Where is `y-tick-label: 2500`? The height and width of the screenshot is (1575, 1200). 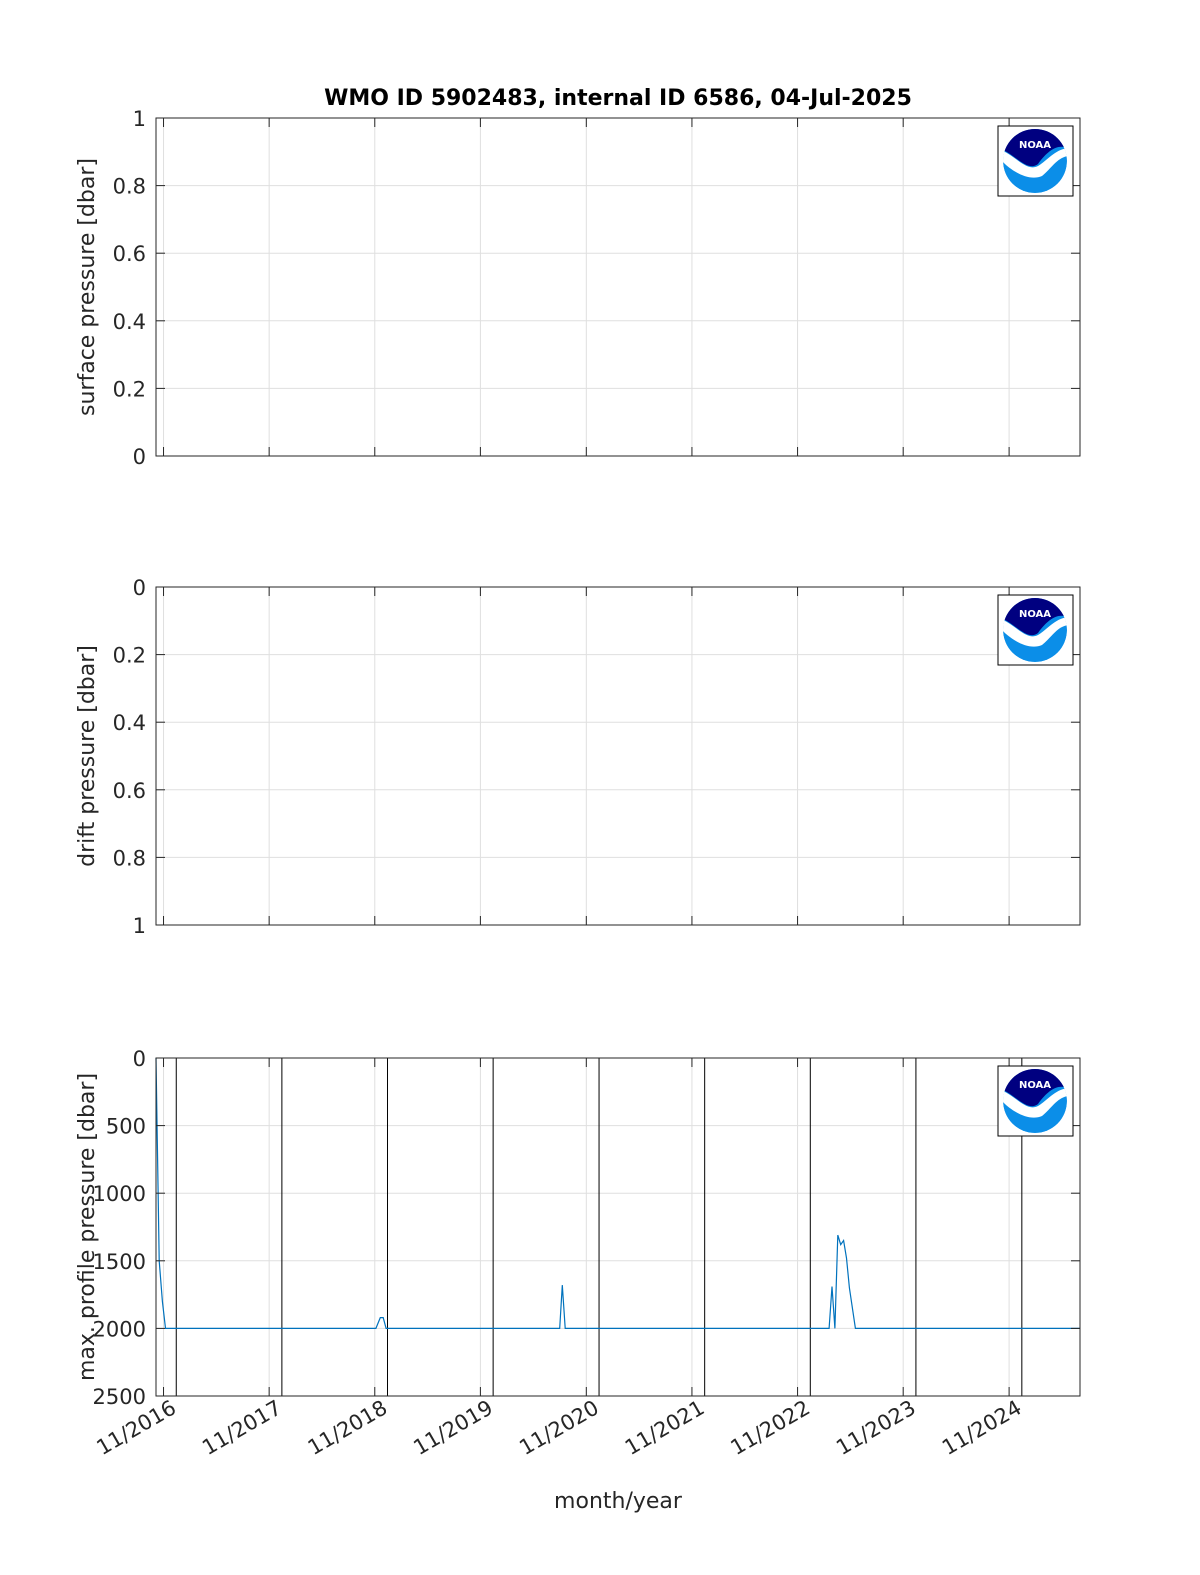 y-tick-label: 2500 is located at coordinates (119, 1397).